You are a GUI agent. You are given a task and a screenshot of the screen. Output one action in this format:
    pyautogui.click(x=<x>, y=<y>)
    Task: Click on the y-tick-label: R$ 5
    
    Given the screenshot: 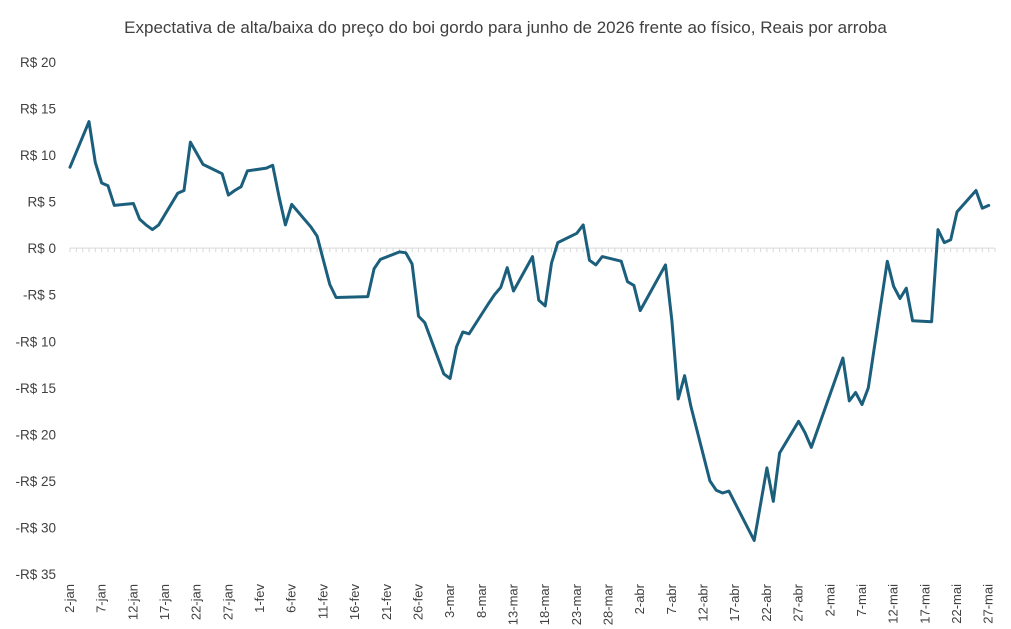 What is the action you would take?
    pyautogui.click(x=41, y=202)
    